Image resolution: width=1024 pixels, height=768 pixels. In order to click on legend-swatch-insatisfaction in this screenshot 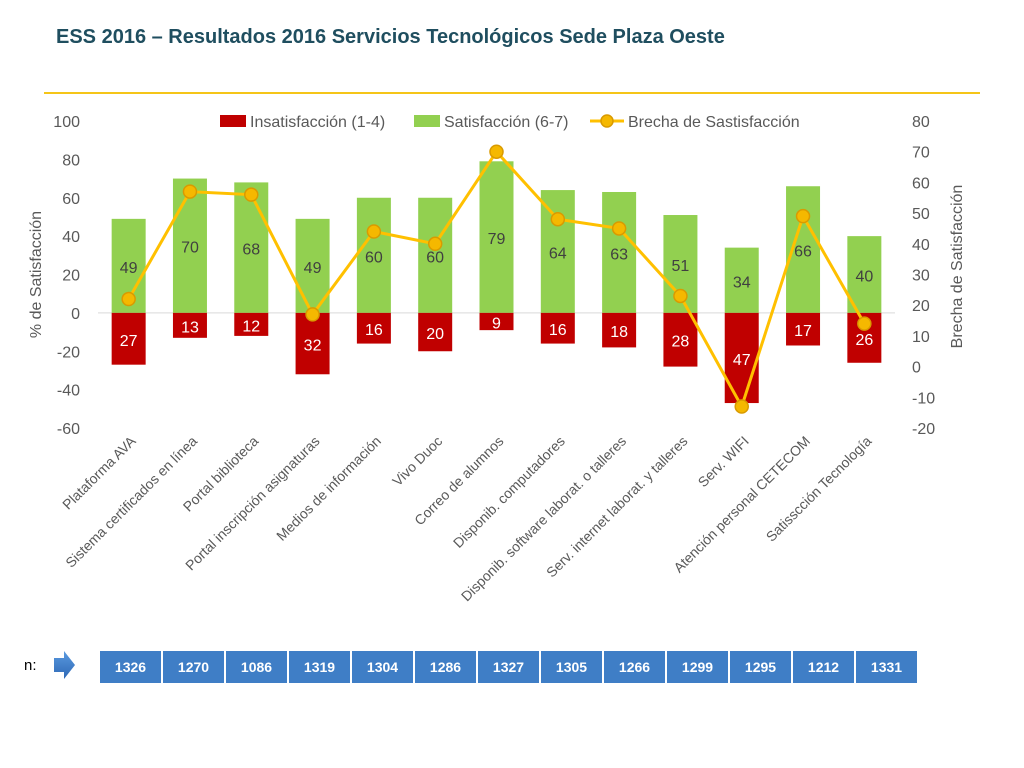, I will do `click(233, 121)`.